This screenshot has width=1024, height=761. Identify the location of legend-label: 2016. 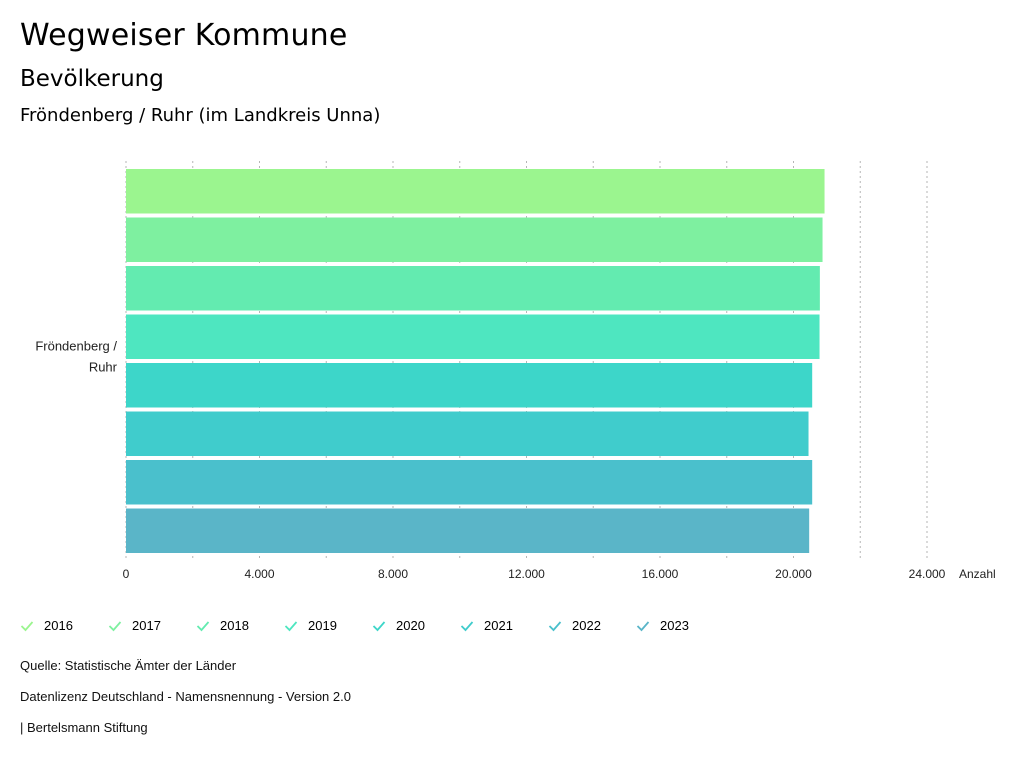
(58, 625).